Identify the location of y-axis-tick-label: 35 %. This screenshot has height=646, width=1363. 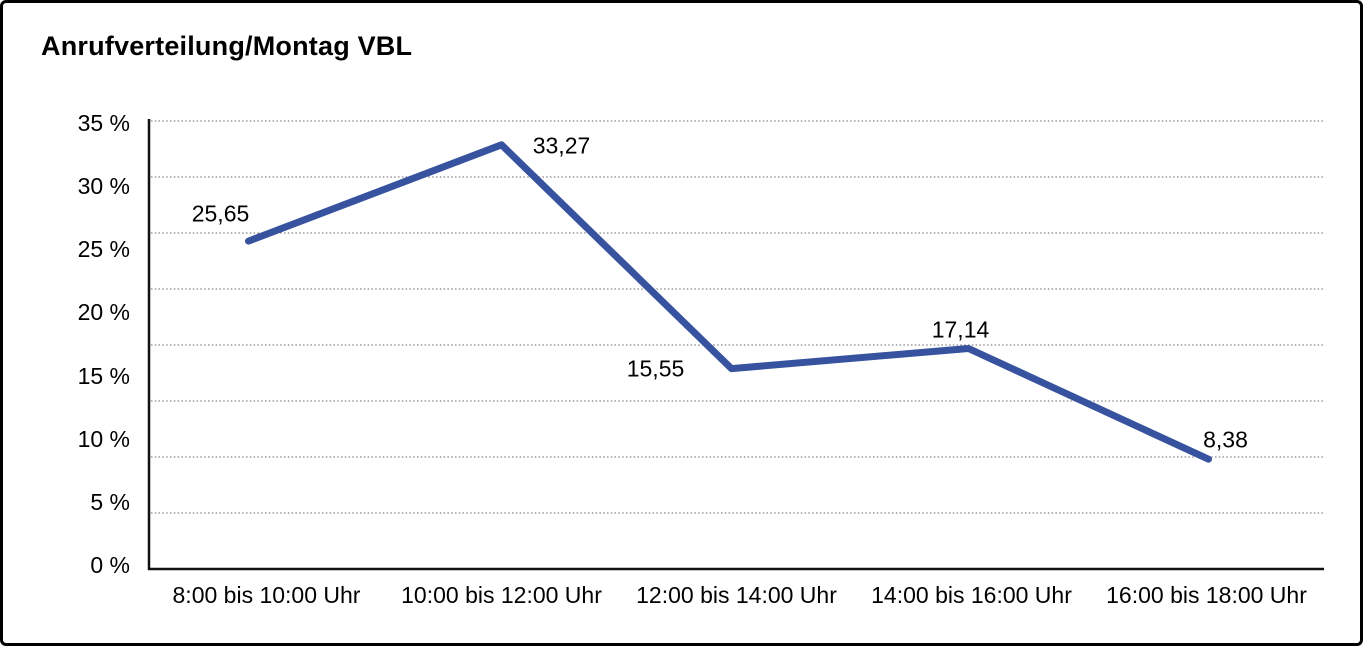
(103, 123).